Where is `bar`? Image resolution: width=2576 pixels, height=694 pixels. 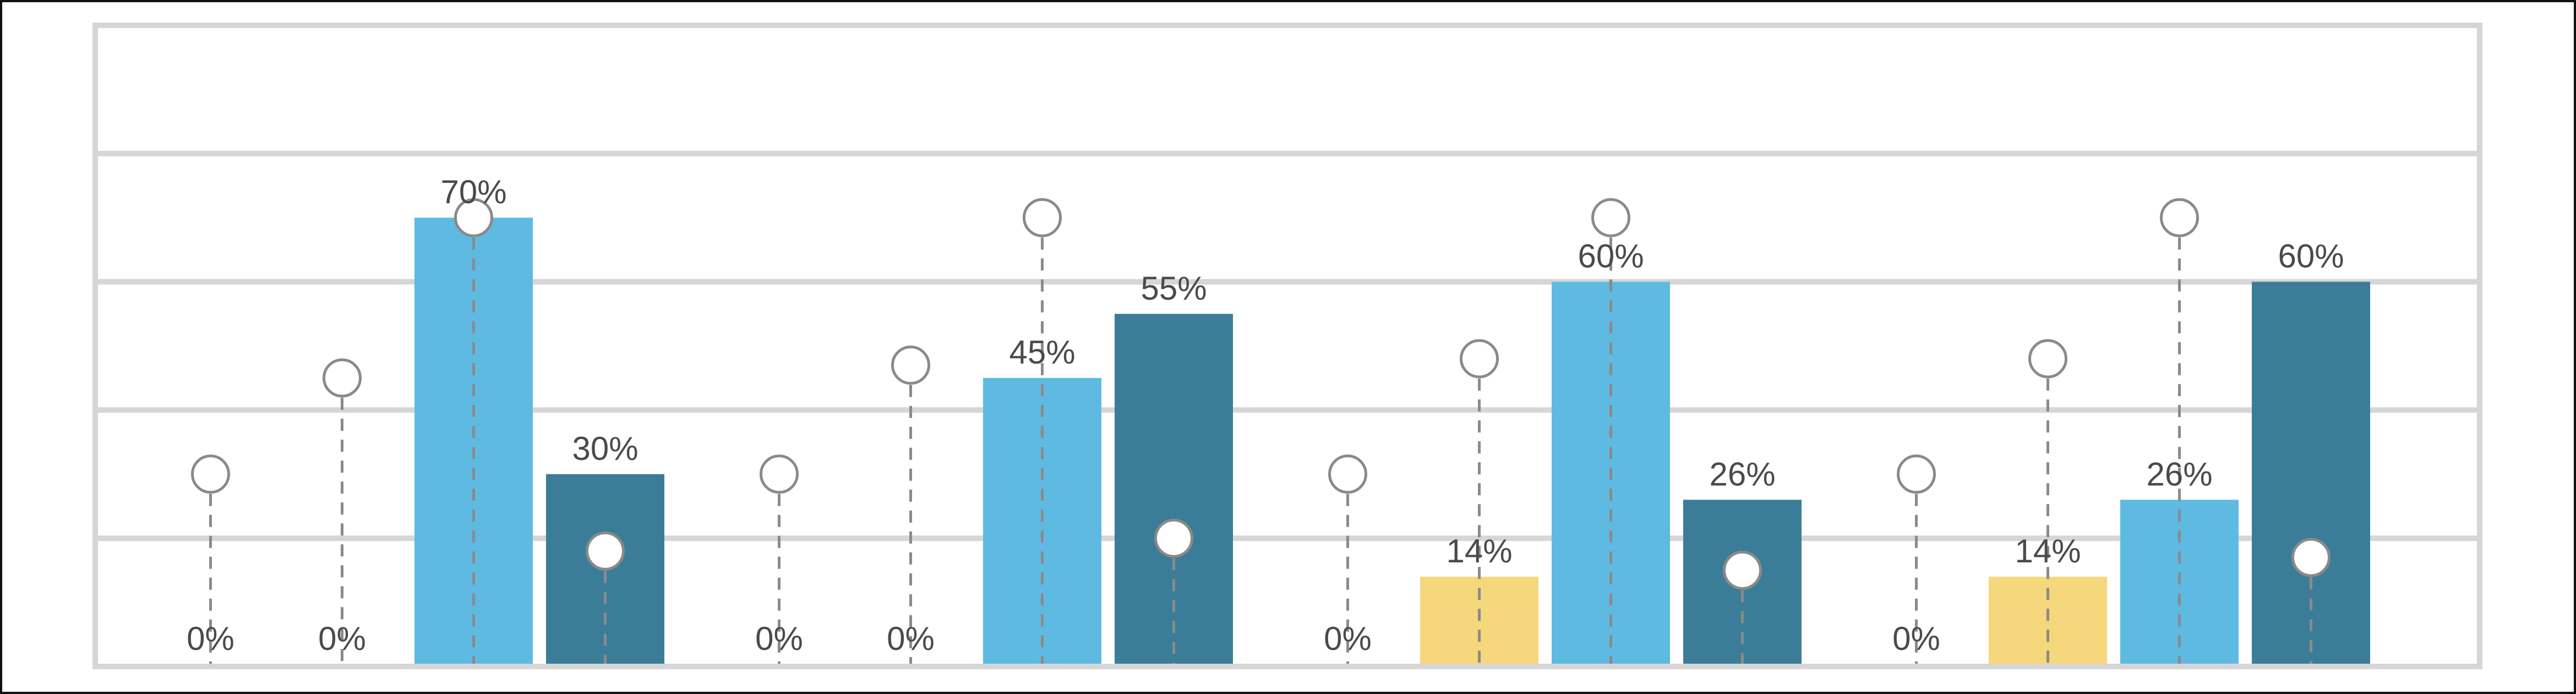
bar is located at coordinates (474, 441).